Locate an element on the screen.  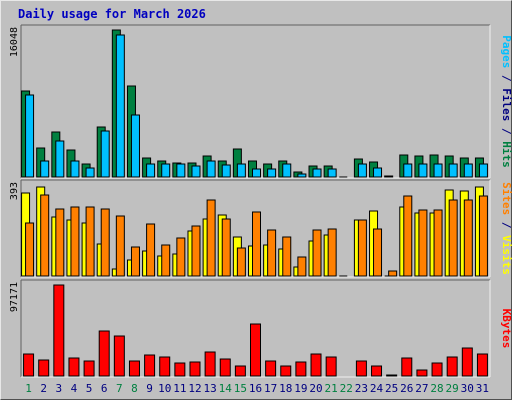
y-axis-max-label: 393 is located at coordinates (14, 191).